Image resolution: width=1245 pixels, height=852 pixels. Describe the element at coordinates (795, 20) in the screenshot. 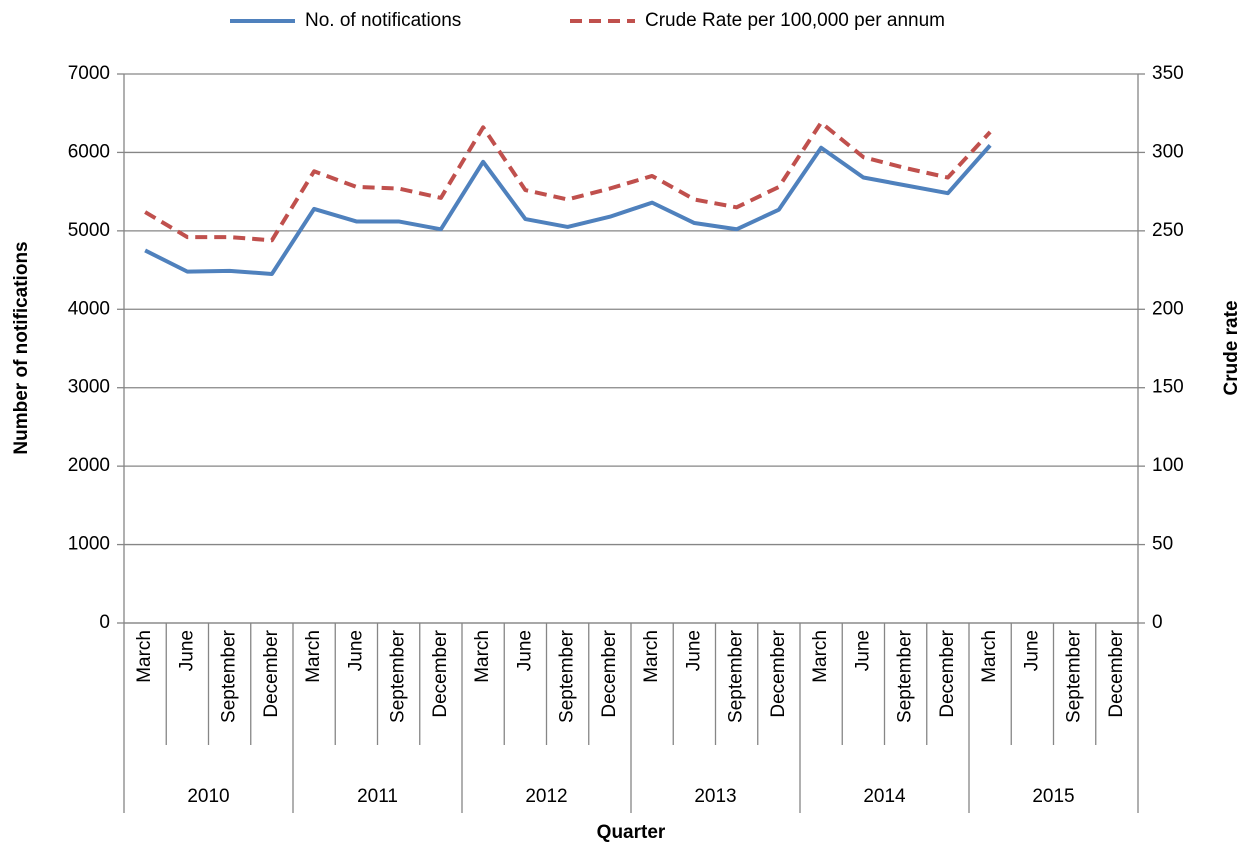

I see `legend-label: Crude Rate per 100,000 per annum` at that location.